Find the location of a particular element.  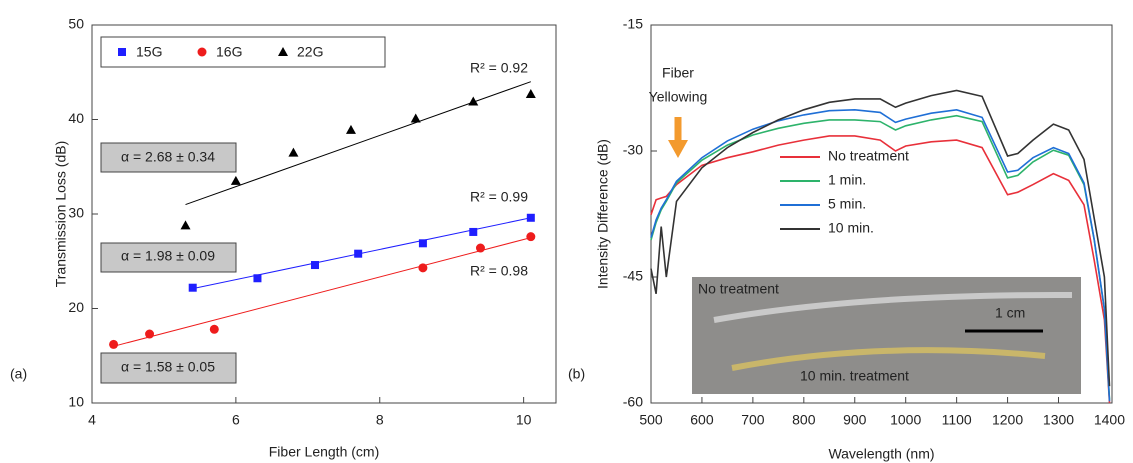

inset-label: 10 min. treatment is located at coordinates (854, 376).